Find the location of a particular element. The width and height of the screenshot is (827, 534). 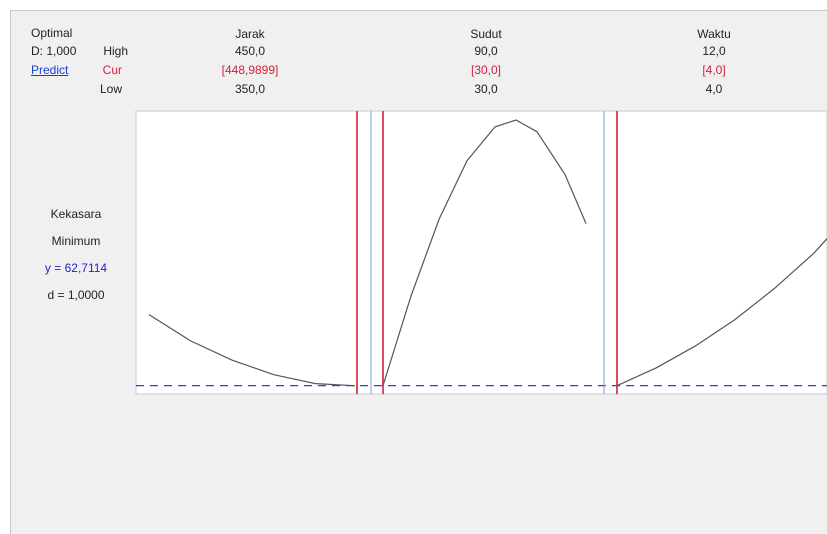

individual-desirability: d = 1,0000 is located at coordinates (76, 295).